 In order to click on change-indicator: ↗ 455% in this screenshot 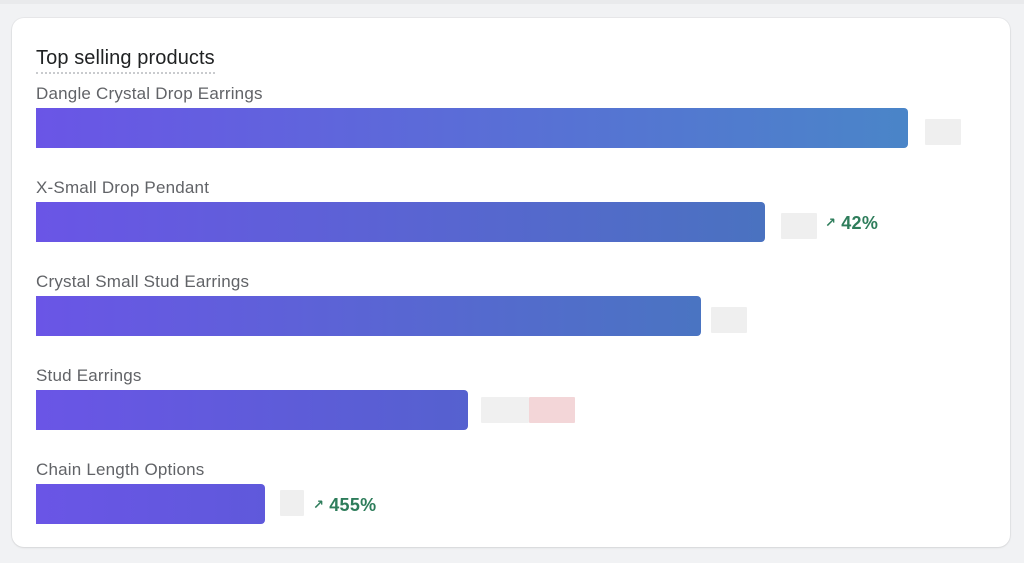, I will do `click(344, 505)`.